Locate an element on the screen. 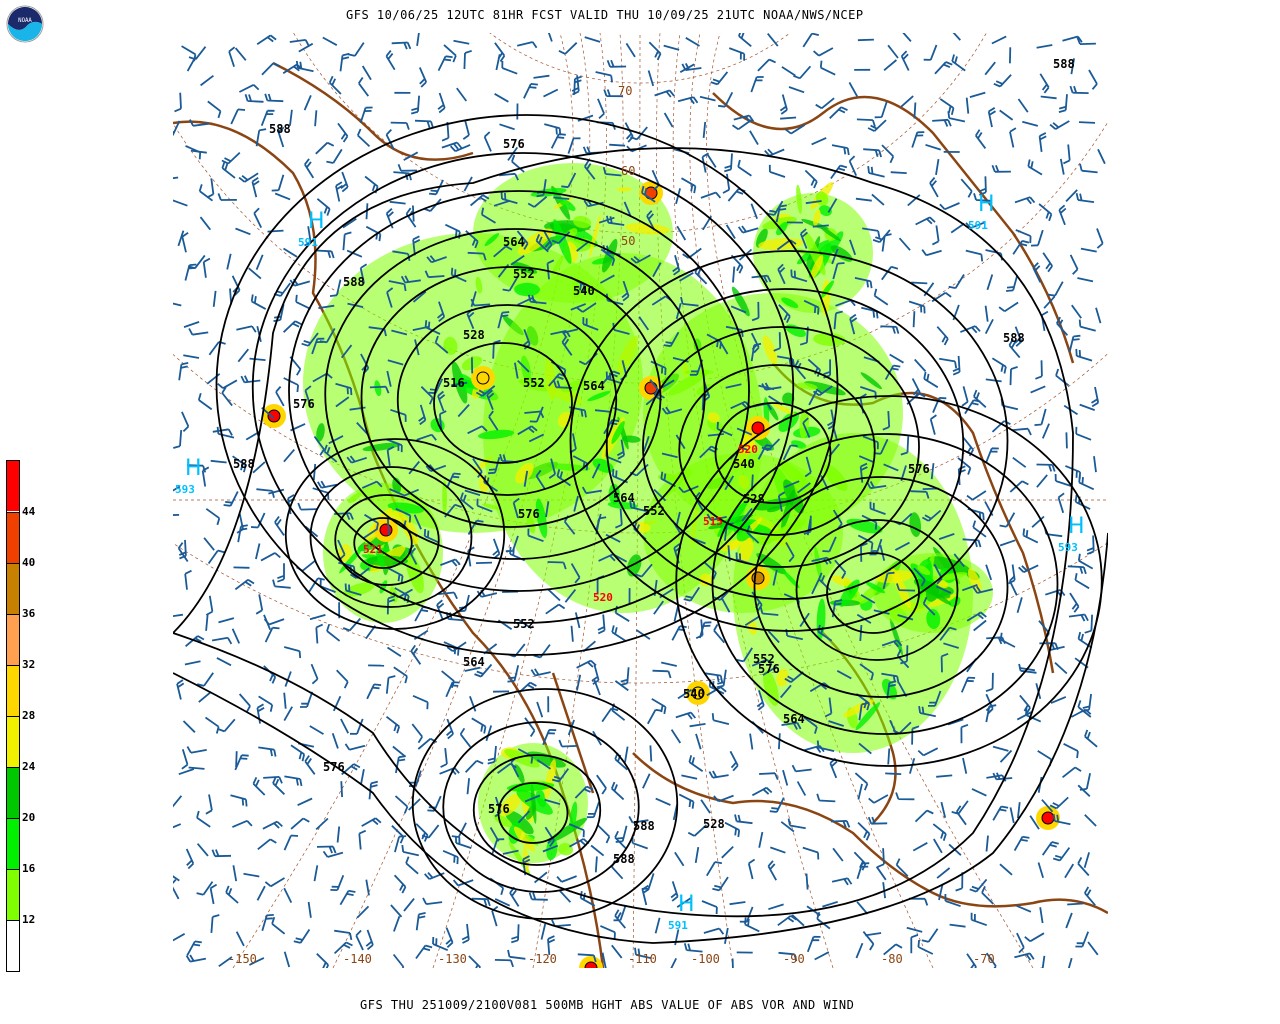 This screenshot has height=1024, width=1280. legend-label: 16 is located at coordinates (29, 868).